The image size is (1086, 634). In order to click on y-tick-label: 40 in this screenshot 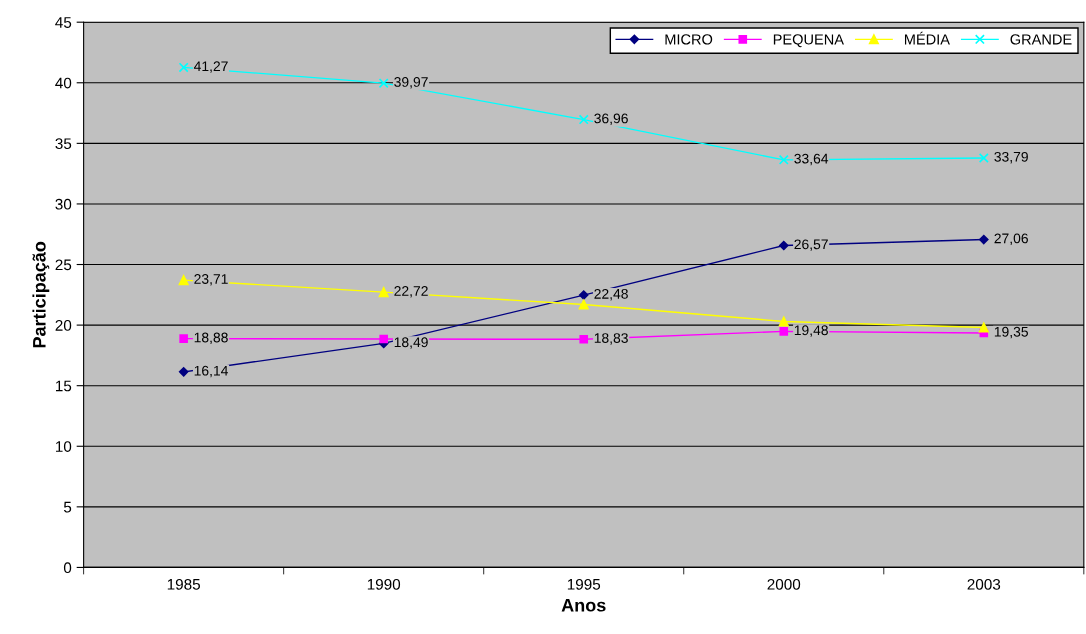, I will do `click(63, 83)`.